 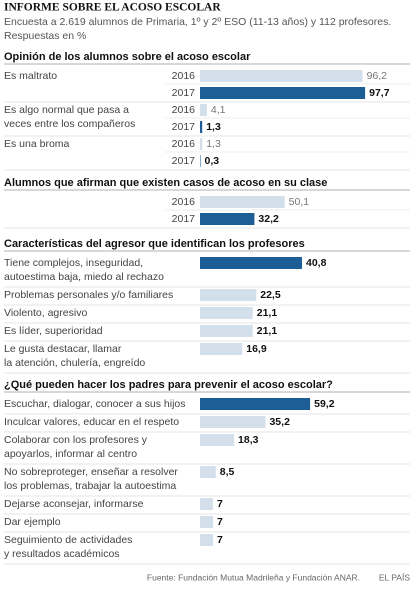 I want to click on category-label: autoestima baja, miedo al rechazo, so click(x=84, y=277).